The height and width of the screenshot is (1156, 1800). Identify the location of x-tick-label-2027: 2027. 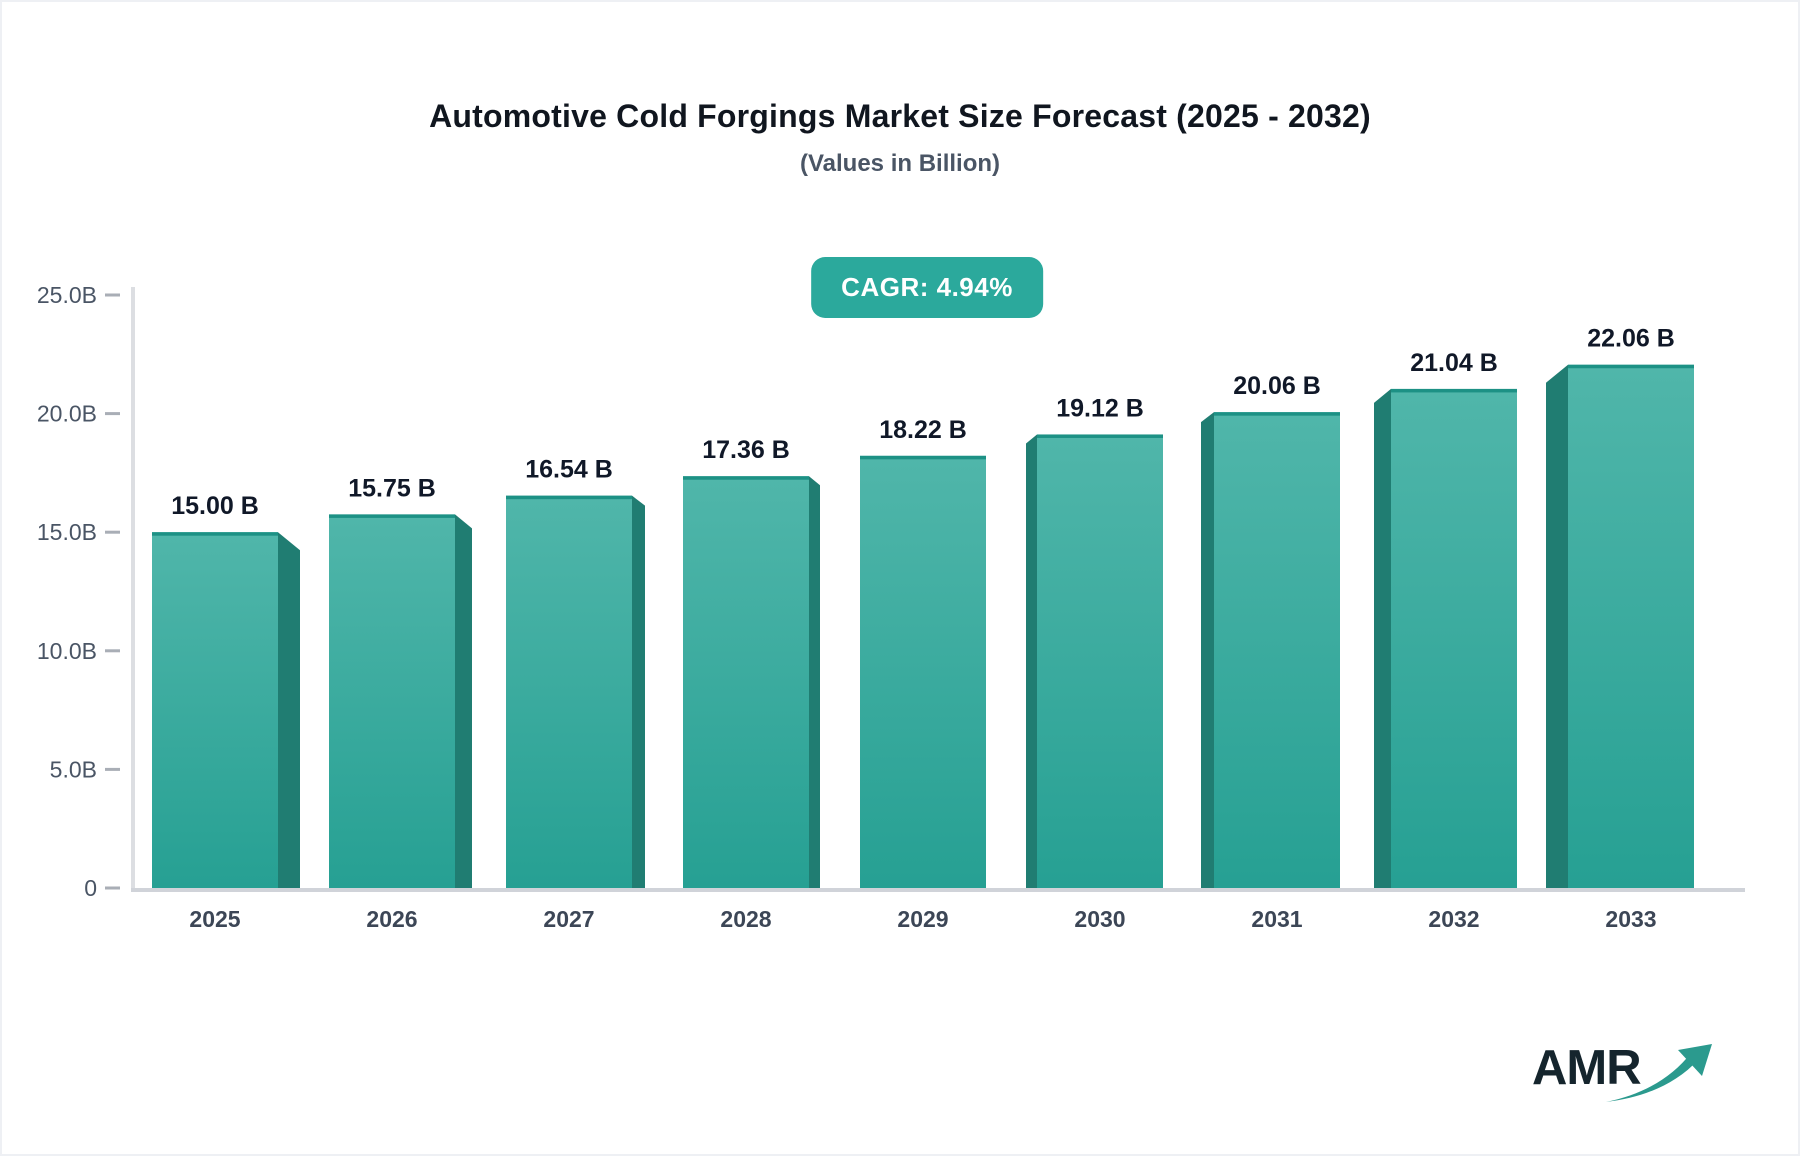
(568, 919).